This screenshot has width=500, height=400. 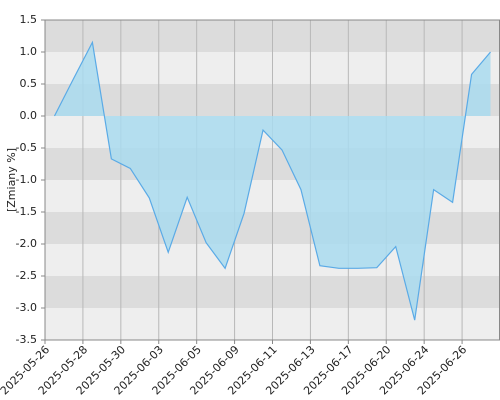 I want to click on y-tick-label: -1.5, so click(x=26, y=211).